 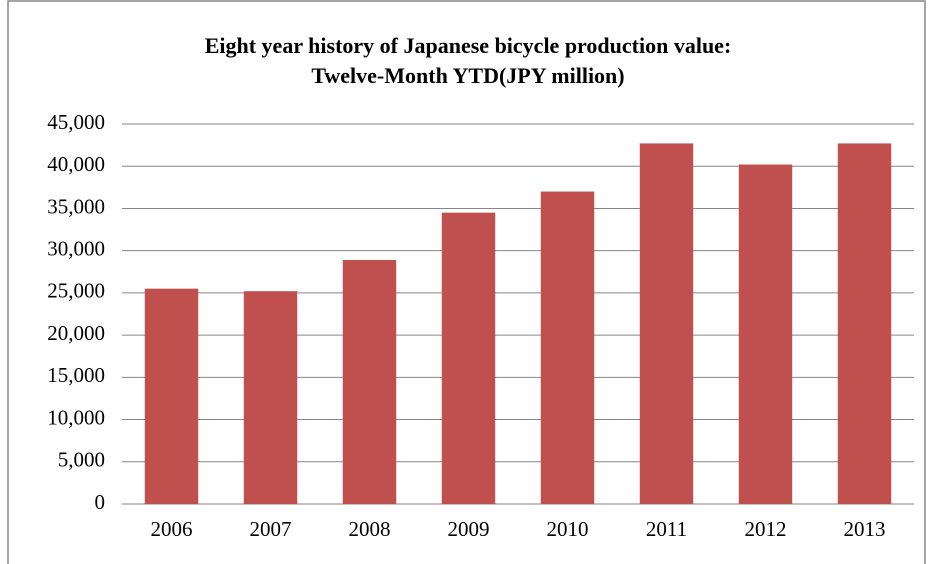 What do you see at coordinates (172, 529) in the screenshot?
I see `x-tick-label: 2006` at bounding box center [172, 529].